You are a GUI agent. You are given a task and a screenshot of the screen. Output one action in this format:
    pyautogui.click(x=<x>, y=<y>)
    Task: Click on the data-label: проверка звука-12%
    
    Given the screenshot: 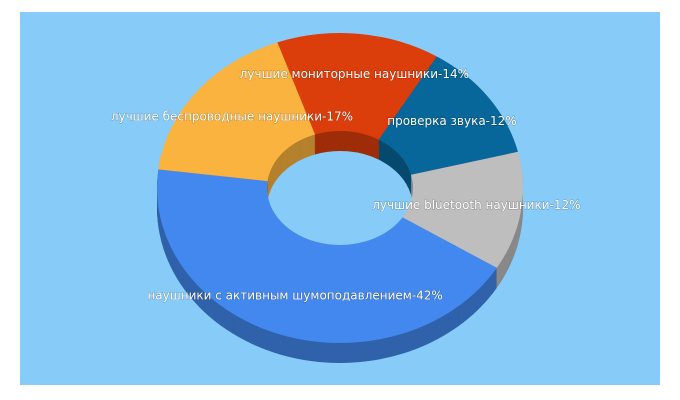 What is the action you would take?
    pyautogui.click(x=451, y=121)
    